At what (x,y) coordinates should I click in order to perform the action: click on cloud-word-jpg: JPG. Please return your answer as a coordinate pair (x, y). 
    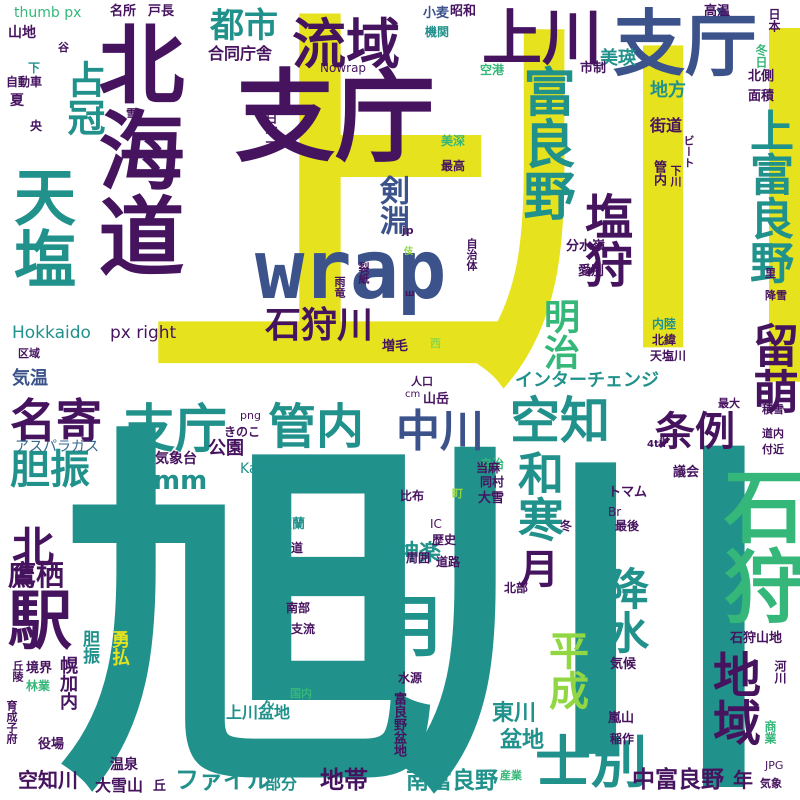
    Looking at the image, I should click on (774, 765).